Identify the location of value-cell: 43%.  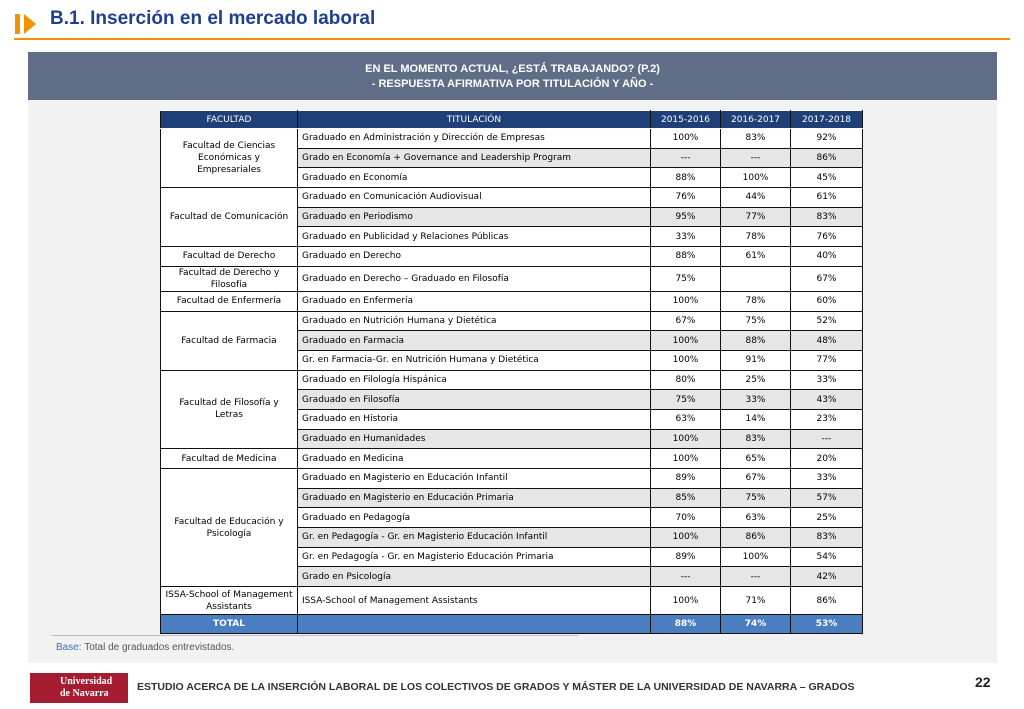
(826, 399).